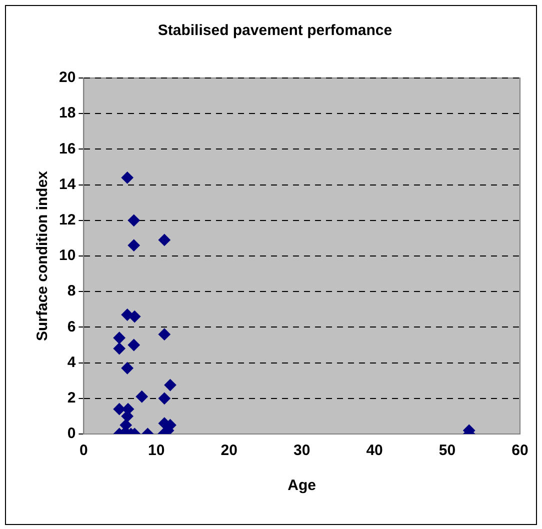  I want to click on y-tick-label: 10, so click(67, 255).